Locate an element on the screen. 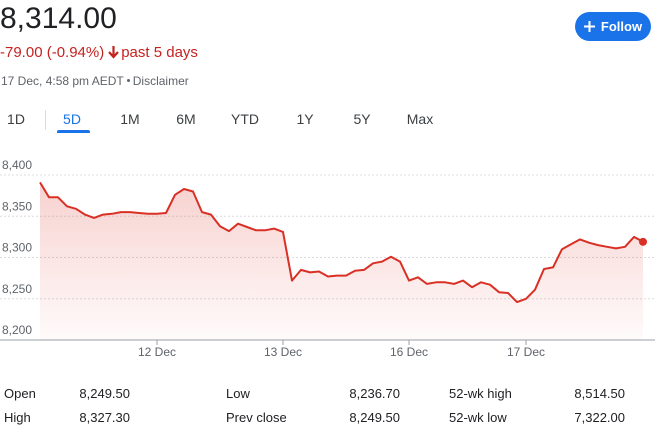  y-tick-label: 8,350 is located at coordinates (17, 206).